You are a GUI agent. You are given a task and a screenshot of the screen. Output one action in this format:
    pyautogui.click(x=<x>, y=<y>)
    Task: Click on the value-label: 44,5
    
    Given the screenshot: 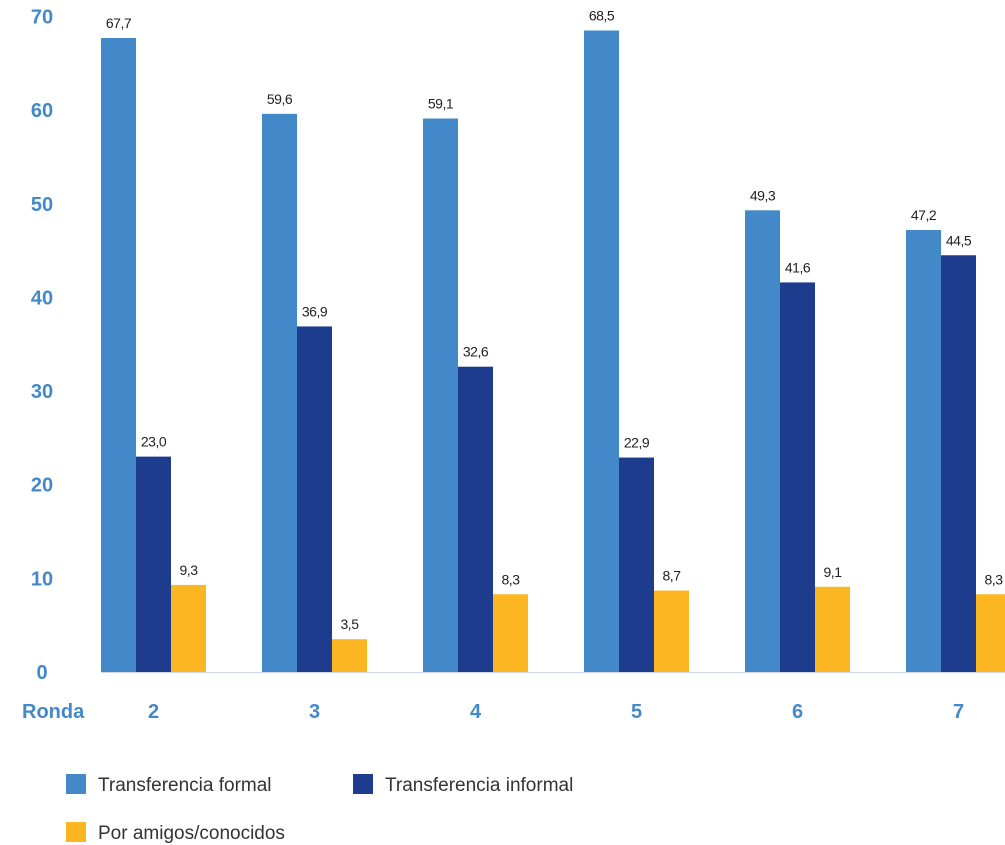 What is the action you would take?
    pyautogui.click(x=959, y=240)
    